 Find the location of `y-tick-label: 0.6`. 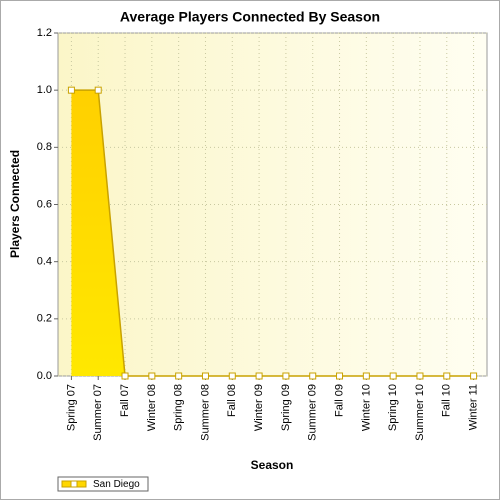

y-tick-label: 0.6 is located at coordinates (44, 204).